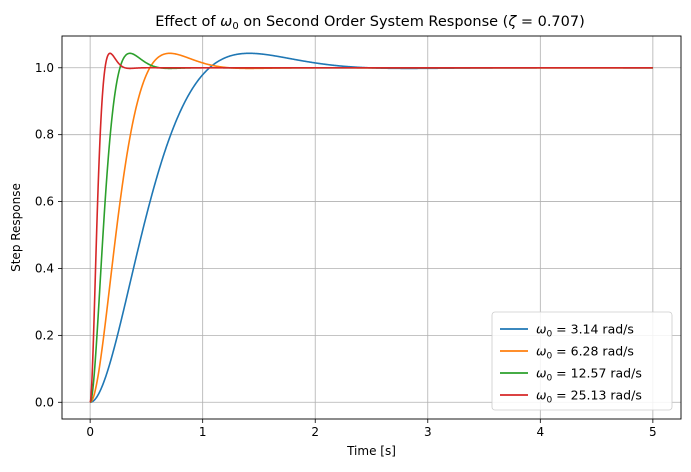  I want to click on legend-entry: ω0 = 3.14 rad/s, so click(585, 331).